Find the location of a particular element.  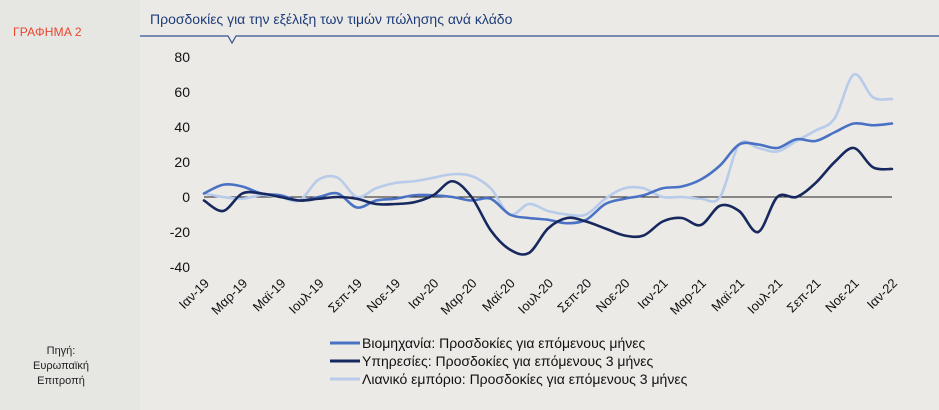

x-tick-label: Ιουλ-21 is located at coordinates (764, 296).